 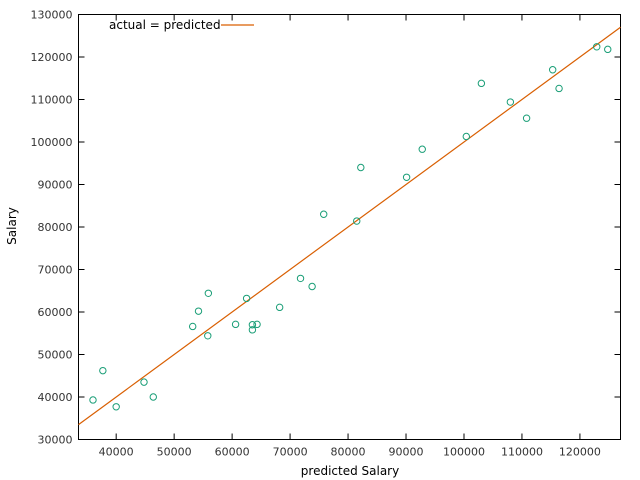 I want to click on x-tick-label: 60000, so click(x=232, y=452).